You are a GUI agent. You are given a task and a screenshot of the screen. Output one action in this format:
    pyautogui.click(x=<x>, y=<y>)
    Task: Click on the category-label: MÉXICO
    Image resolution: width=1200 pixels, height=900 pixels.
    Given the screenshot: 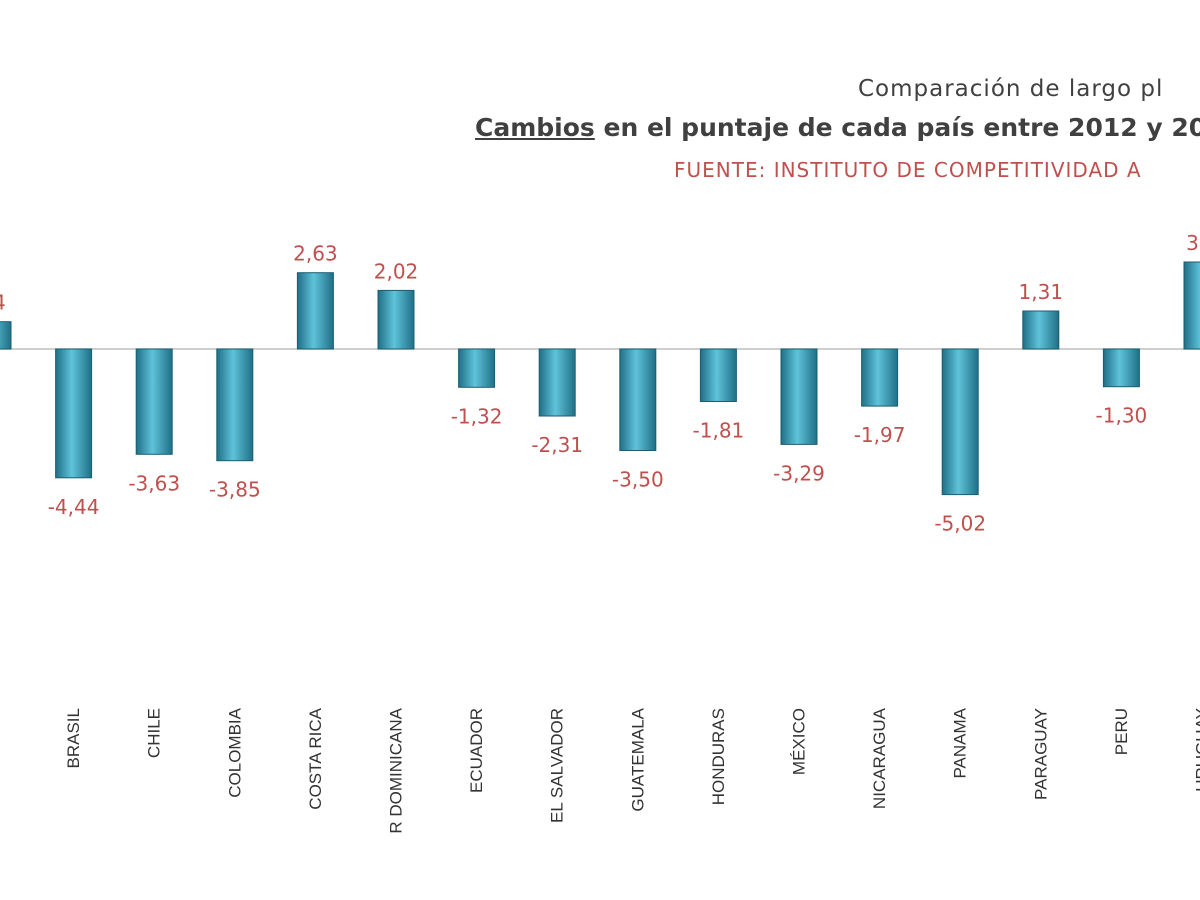 What is the action you would take?
    pyautogui.click(x=799, y=741)
    